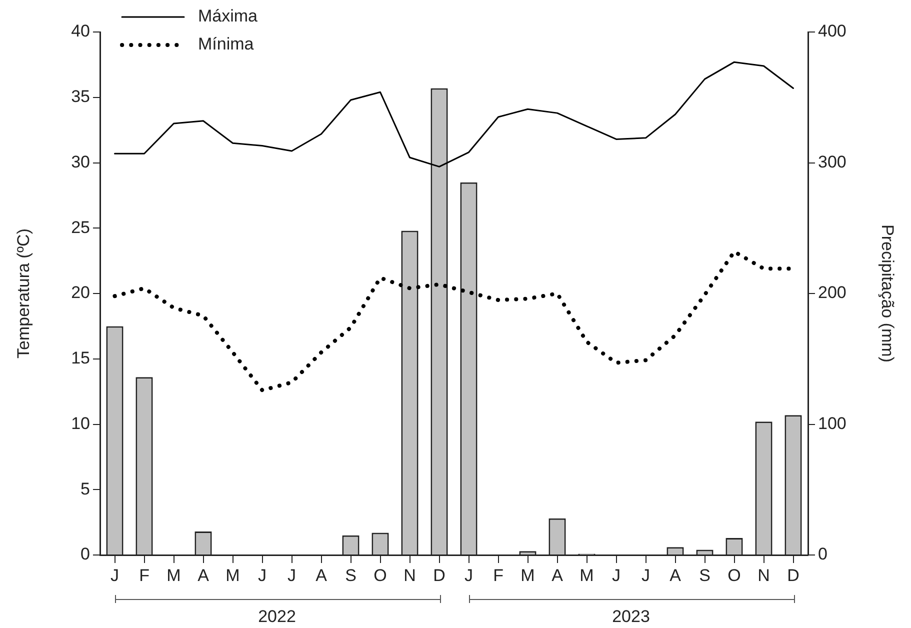  Describe the element at coordinates (832, 162) in the screenshot. I see `y2-tick-label: 300` at that location.